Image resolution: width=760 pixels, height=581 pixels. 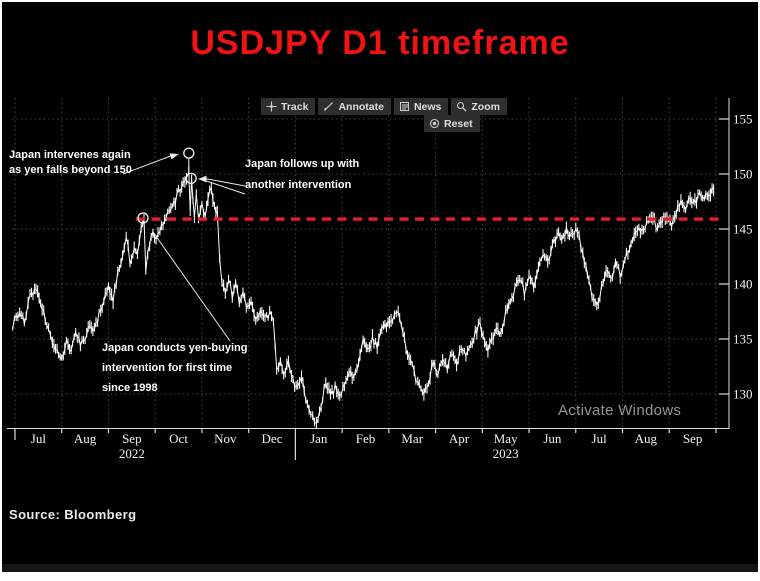 I want to click on track-button: Track, so click(x=288, y=106).